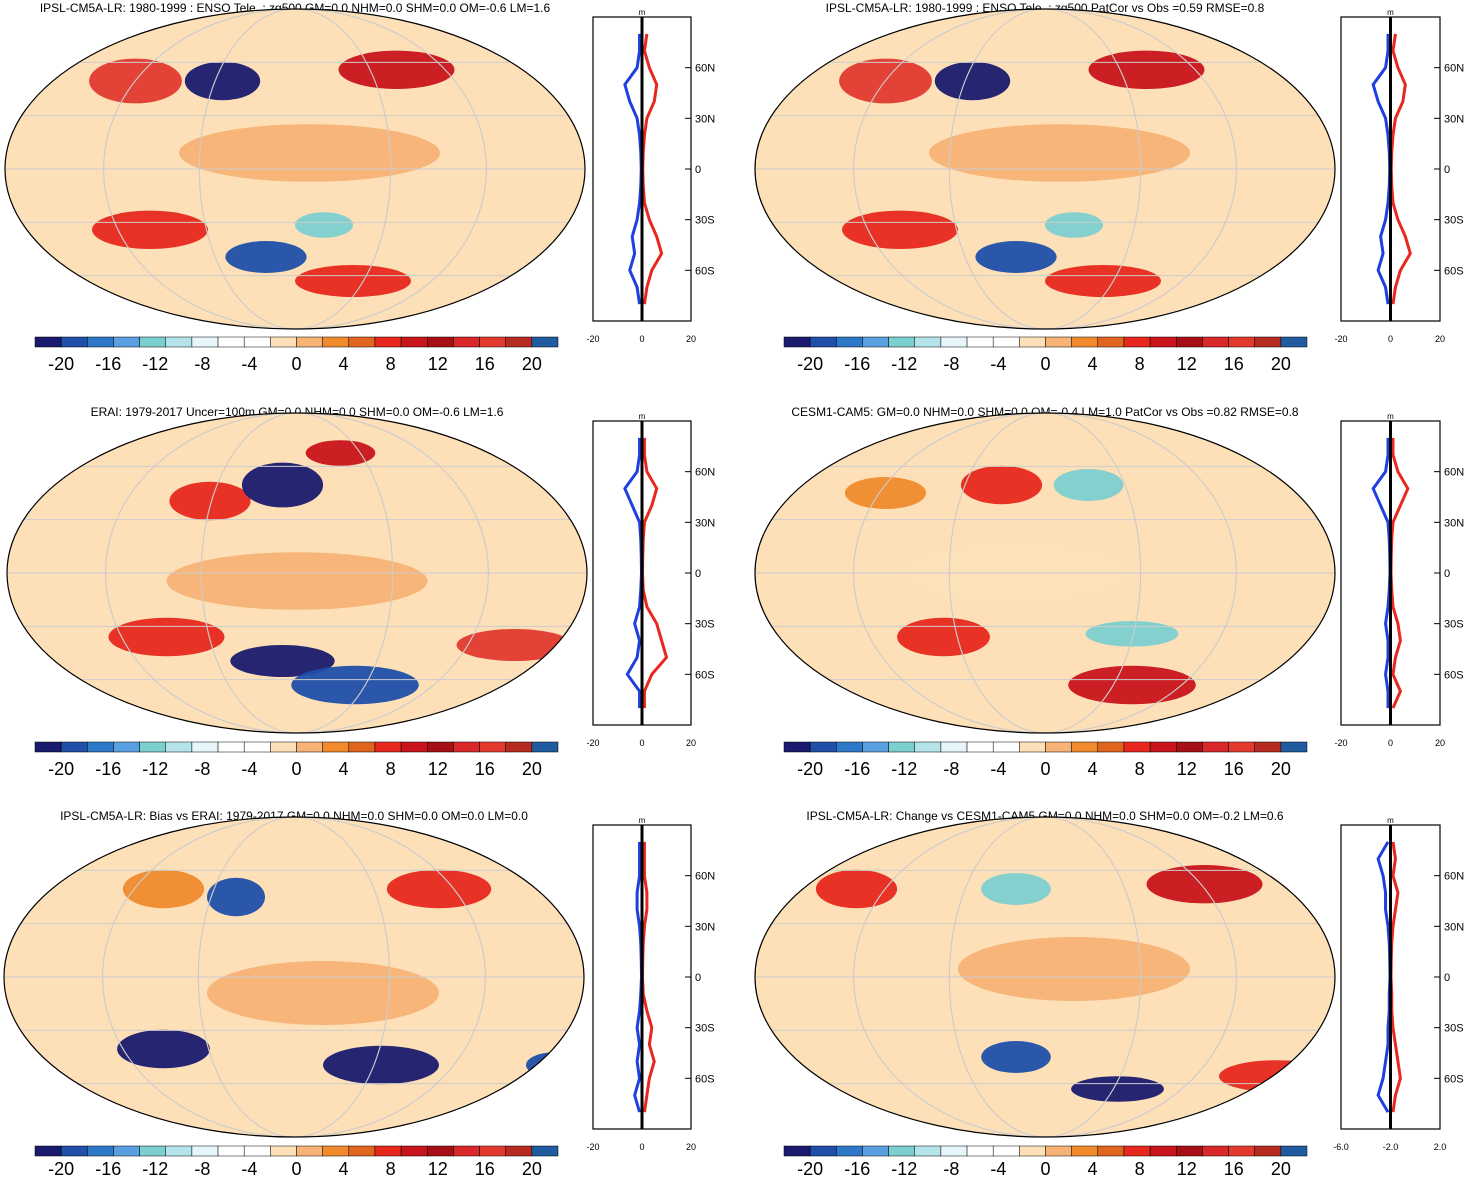 Image resolution: width=1483 pixels, height=1179 pixels. Describe the element at coordinates (650, 984) in the screenshot. I see `zonal-profile-5: -20 0 20 m 60N 30N 0 30S 60S` at that location.